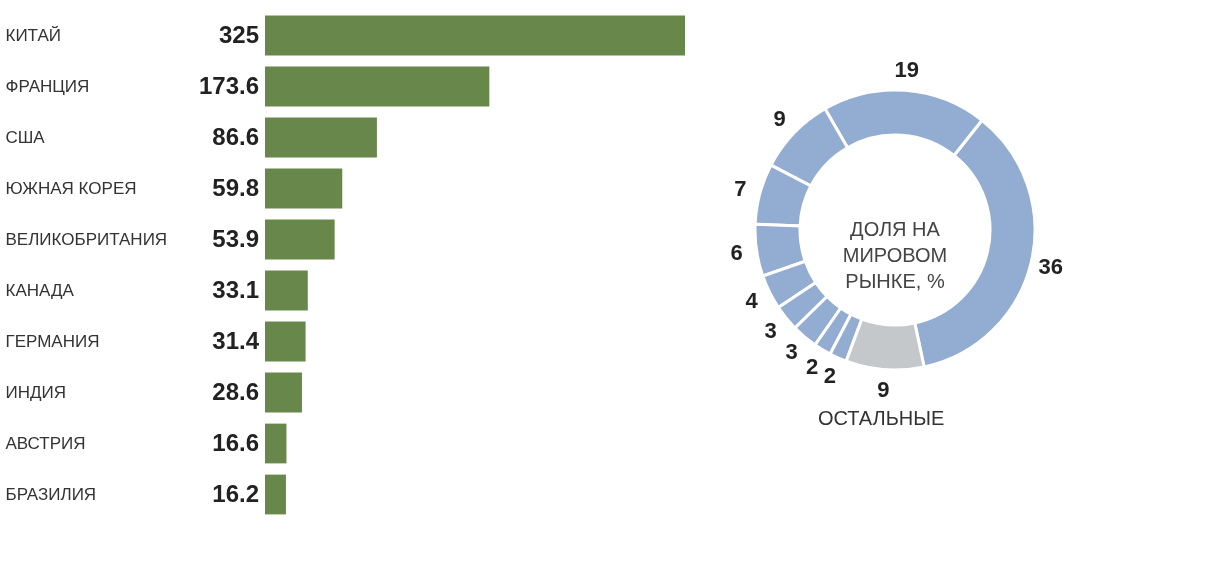  Describe the element at coordinates (71, 188) in the screenshot. I see `y-tick-label: ЮЖНАЯ КОРЕЯ` at that location.